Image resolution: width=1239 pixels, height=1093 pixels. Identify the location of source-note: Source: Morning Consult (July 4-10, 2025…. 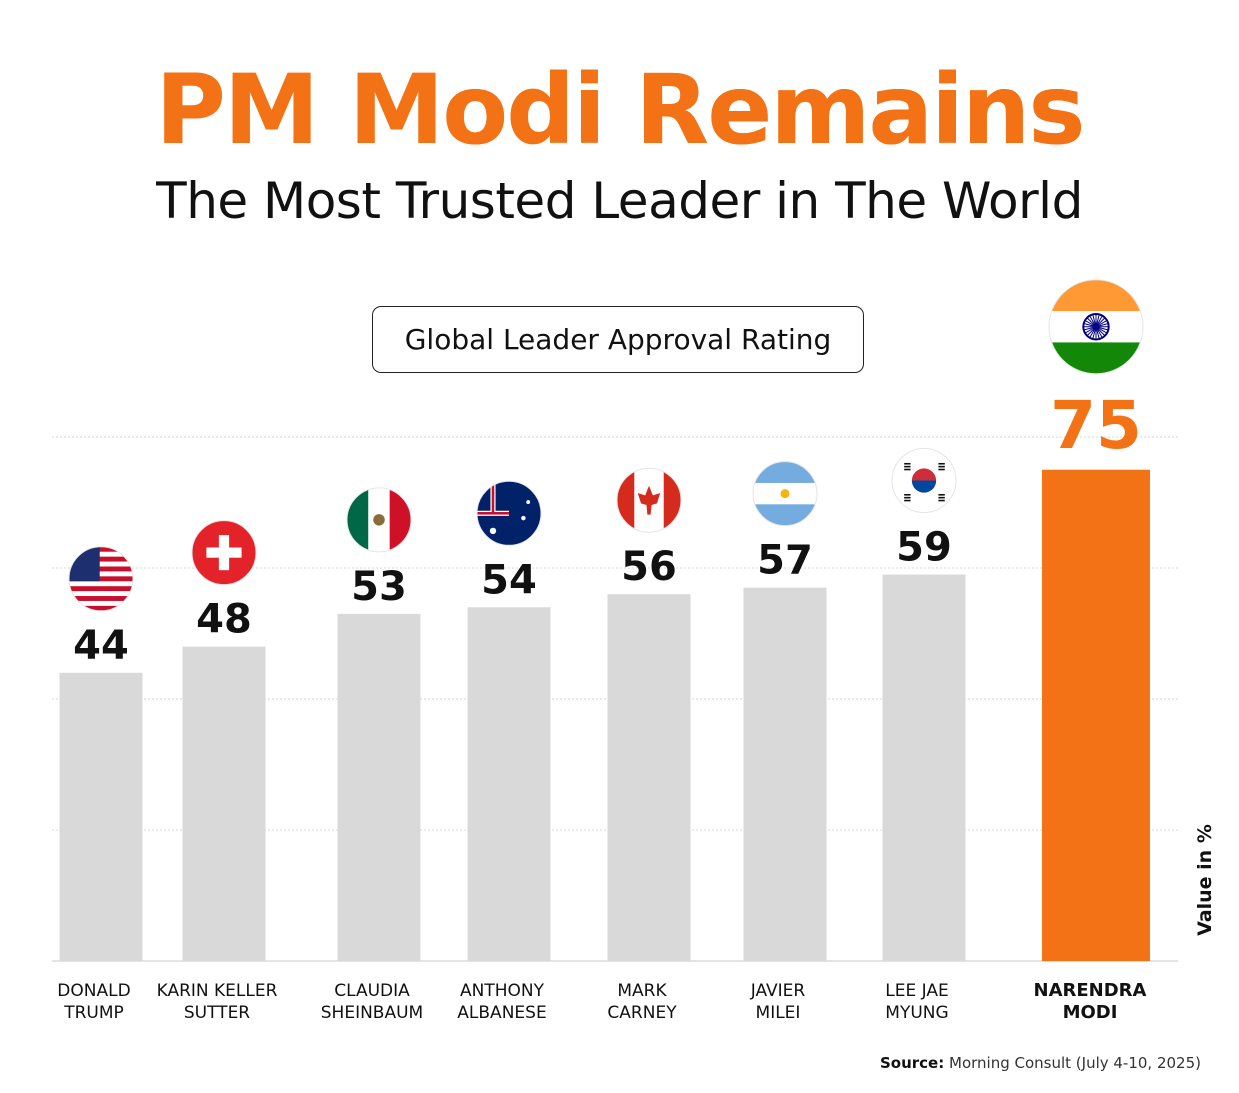
(1040, 1063).